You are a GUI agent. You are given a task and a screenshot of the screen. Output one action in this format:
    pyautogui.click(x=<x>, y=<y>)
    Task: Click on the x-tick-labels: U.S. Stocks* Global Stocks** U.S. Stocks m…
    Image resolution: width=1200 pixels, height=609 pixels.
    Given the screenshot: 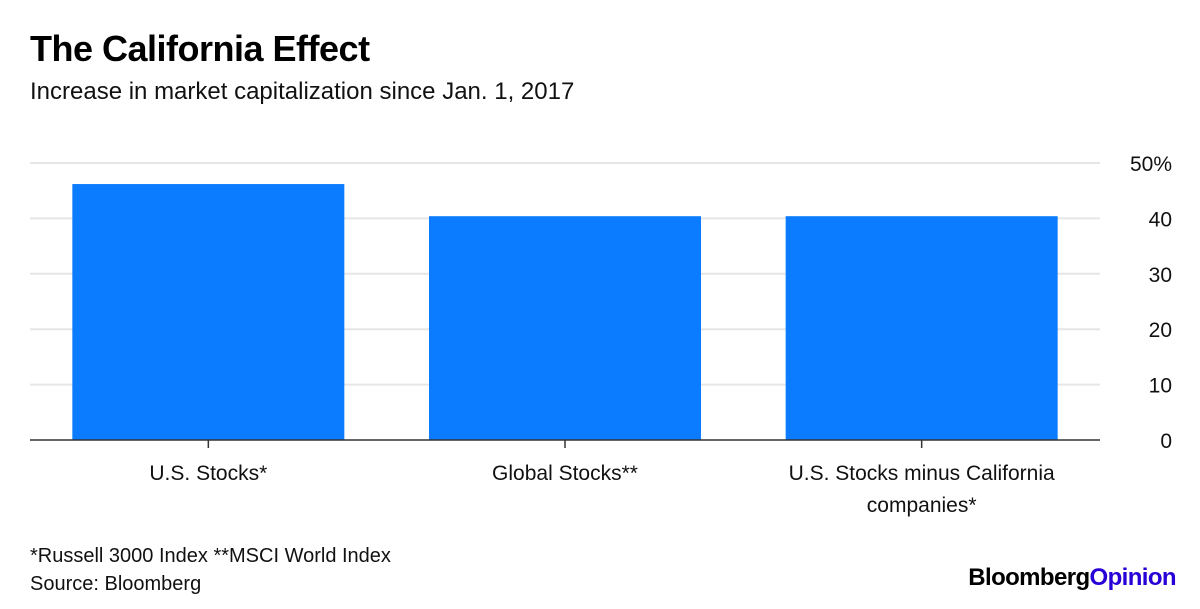 What is the action you would take?
    pyautogui.click(x=602, y=489)
    